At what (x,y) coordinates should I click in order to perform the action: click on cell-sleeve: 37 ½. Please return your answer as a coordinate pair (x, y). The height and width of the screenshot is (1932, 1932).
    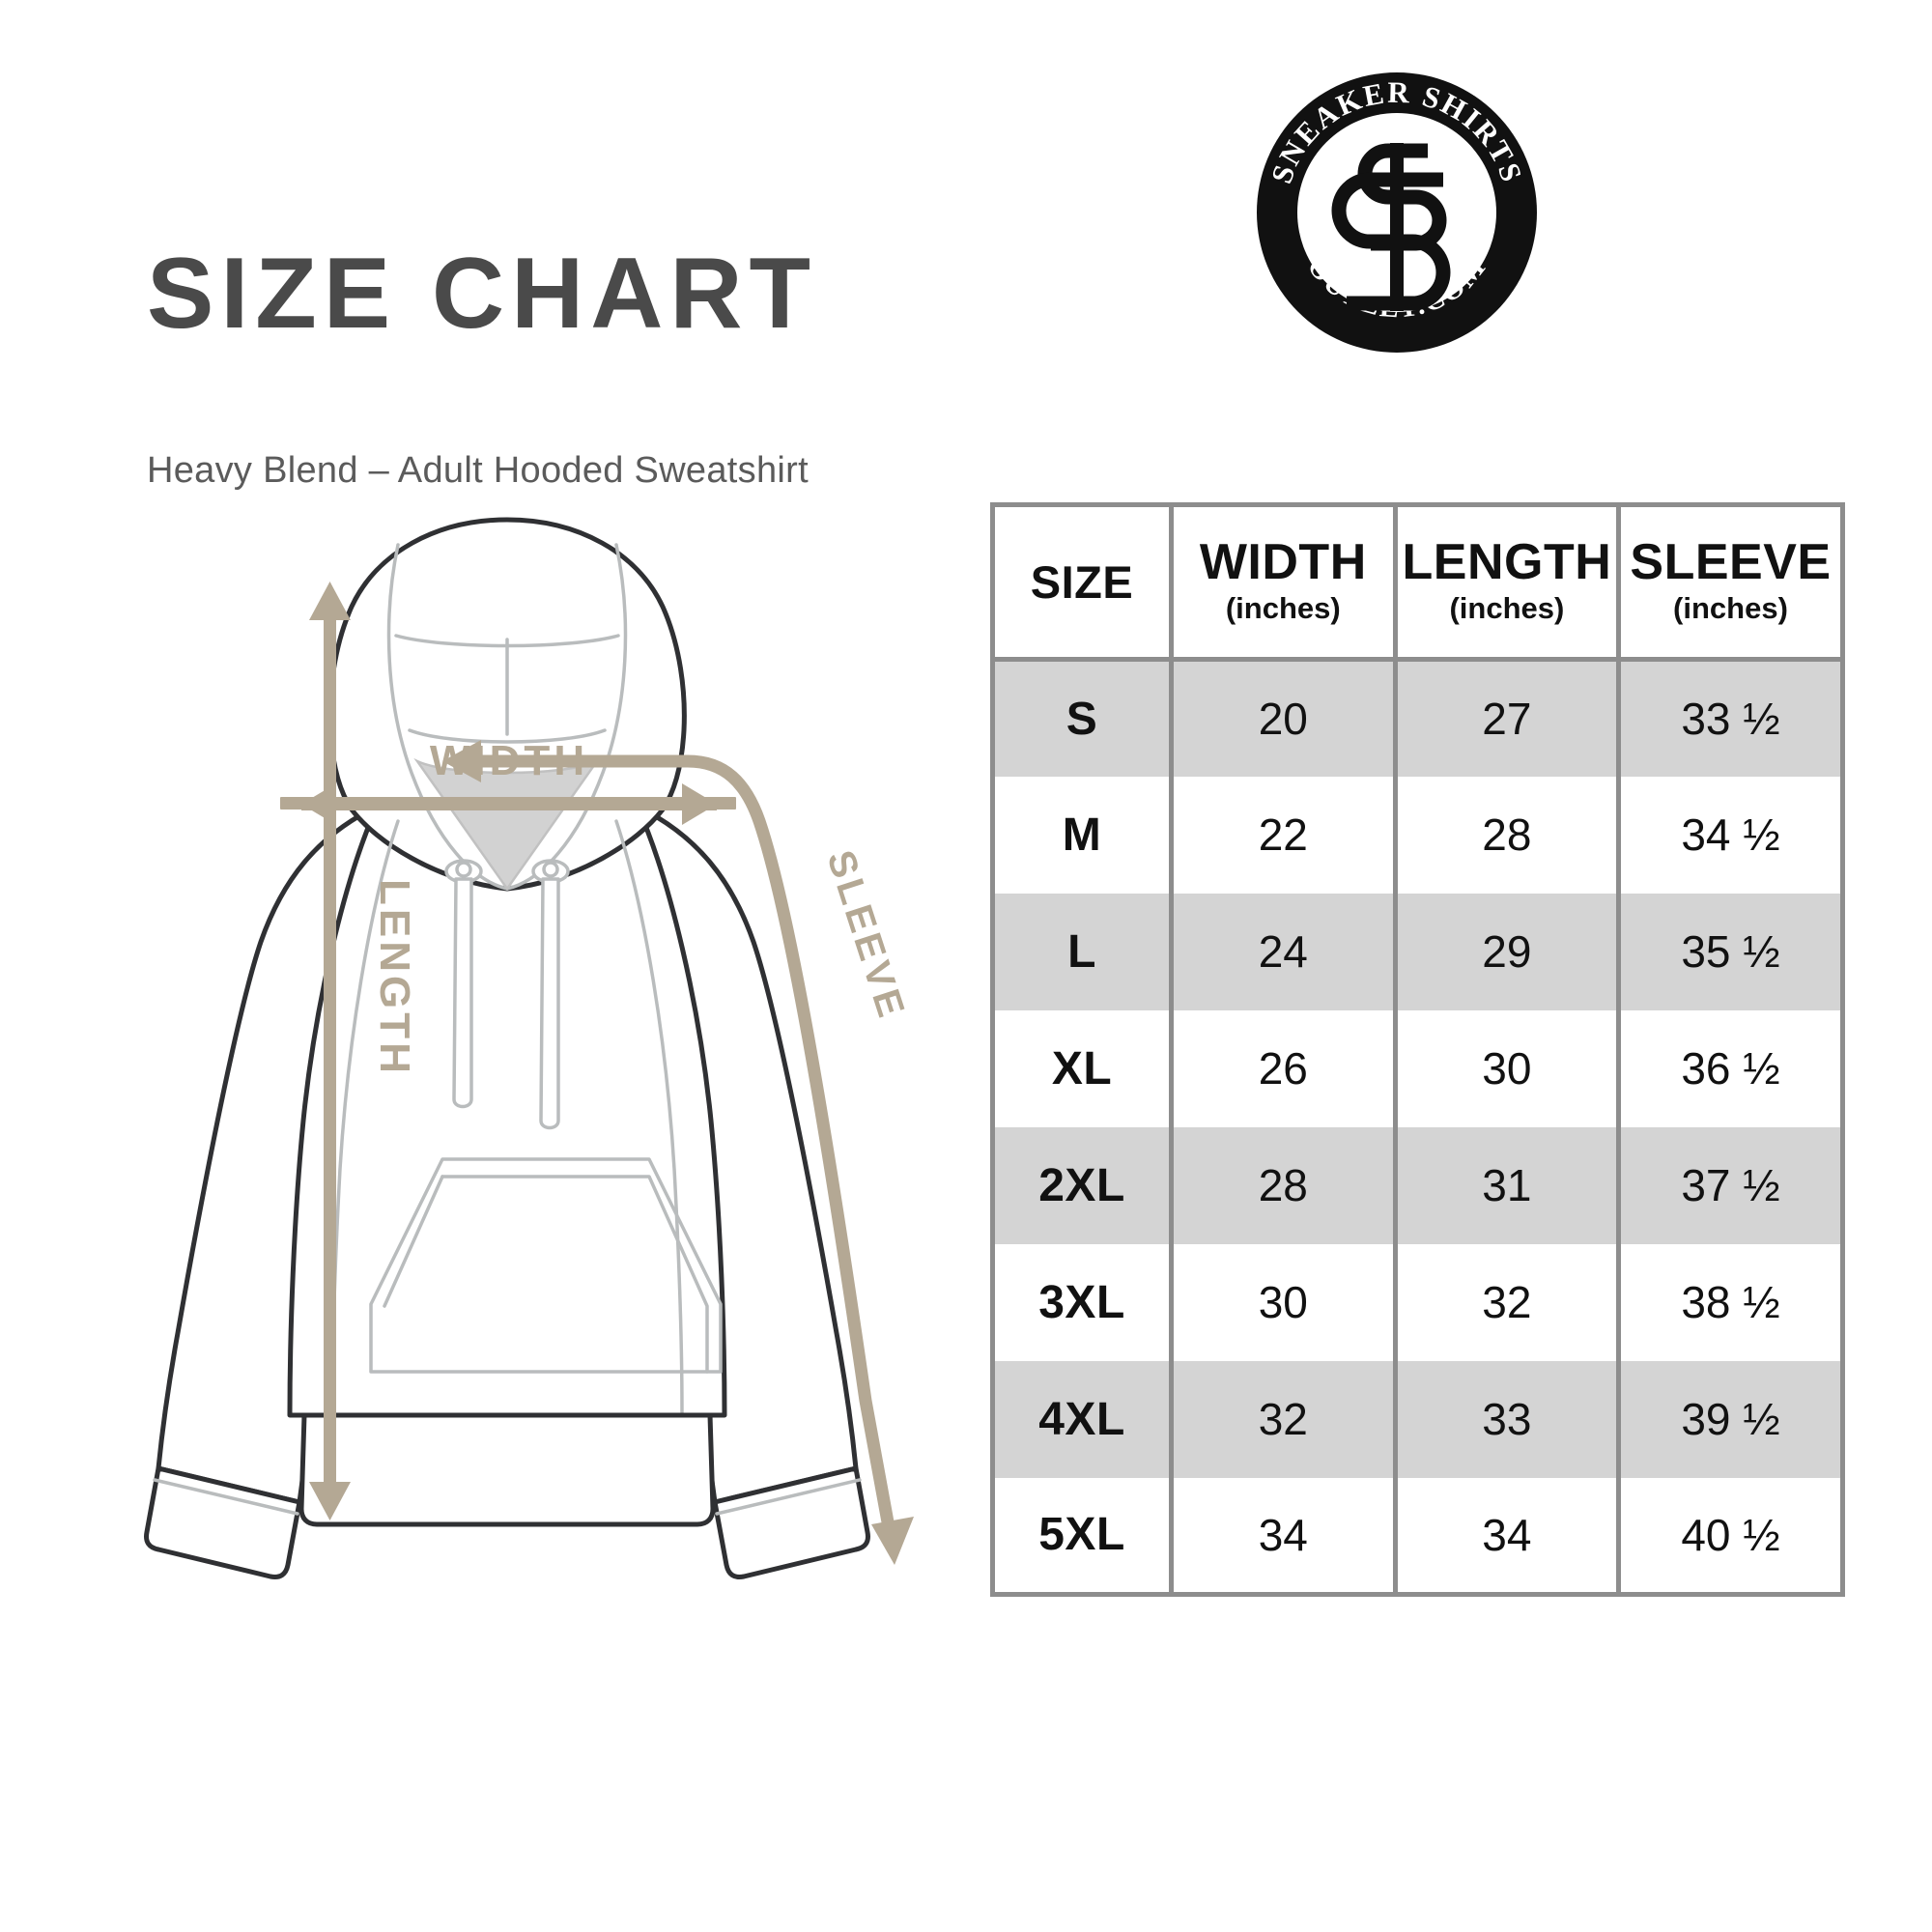
    Looking at the image, I should click on (1730, 1185).